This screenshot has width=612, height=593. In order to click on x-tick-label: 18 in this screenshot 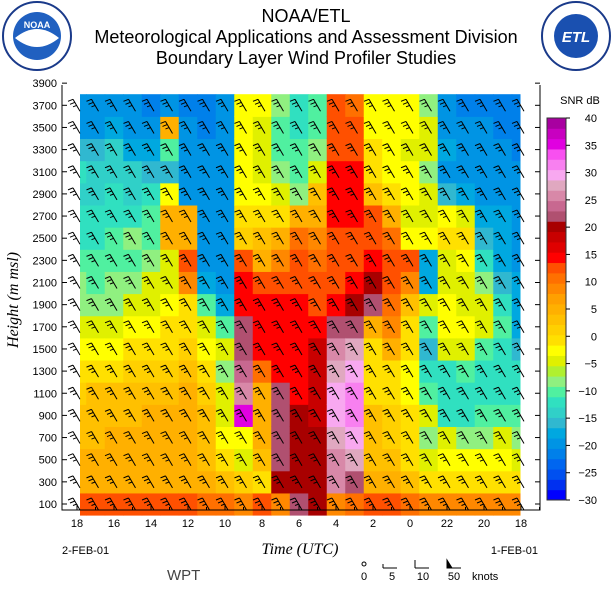, I will do `click(521, 524)`.